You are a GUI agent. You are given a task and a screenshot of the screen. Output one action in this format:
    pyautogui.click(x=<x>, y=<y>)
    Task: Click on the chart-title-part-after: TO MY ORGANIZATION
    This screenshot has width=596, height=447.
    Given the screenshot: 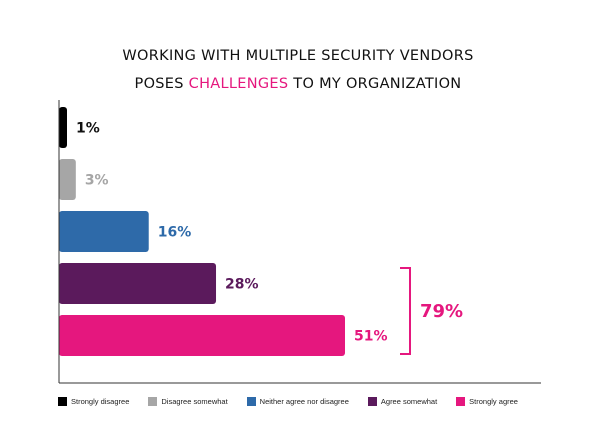 What is the action you would take?
    pyautogui.click(x=374, y=84)
    